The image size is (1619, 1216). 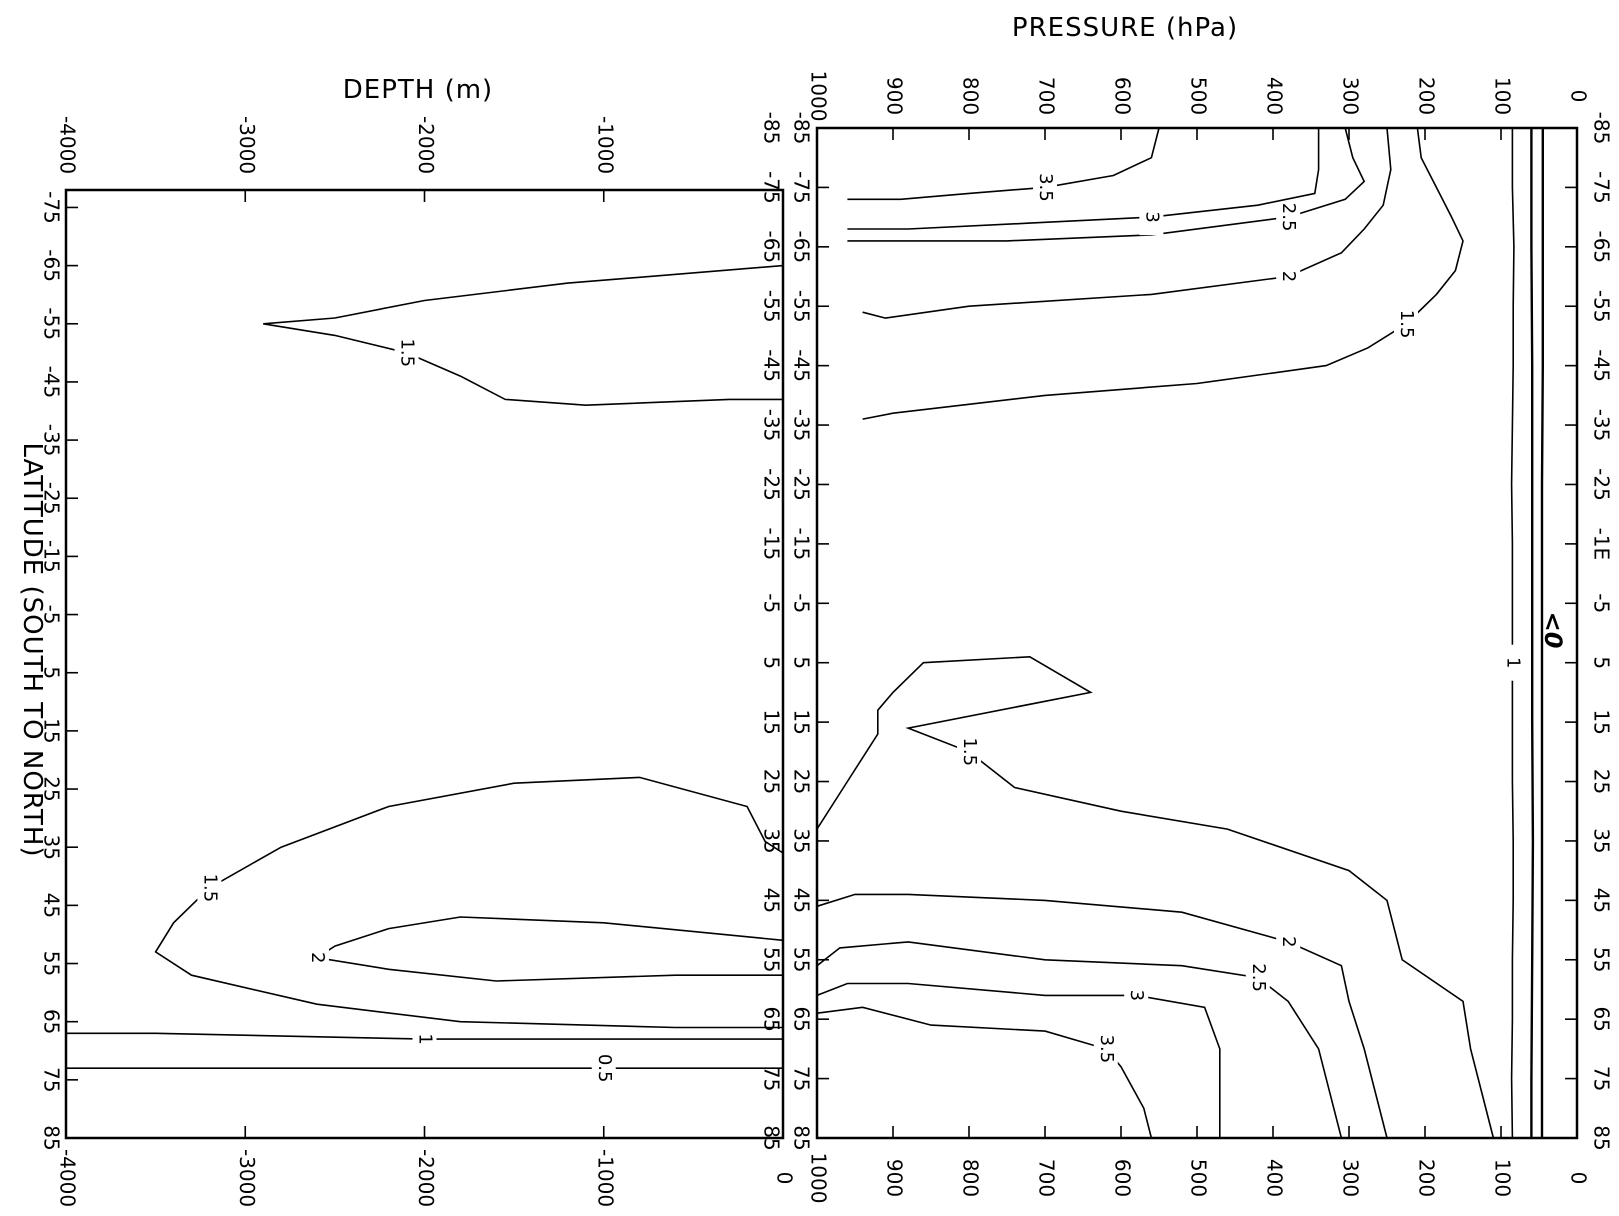 What do you see at coordinates (772, 1137) in the screenshot?
I see `ocean-lat-tick-label-upper: 85` at bounding box center [772, 1137].